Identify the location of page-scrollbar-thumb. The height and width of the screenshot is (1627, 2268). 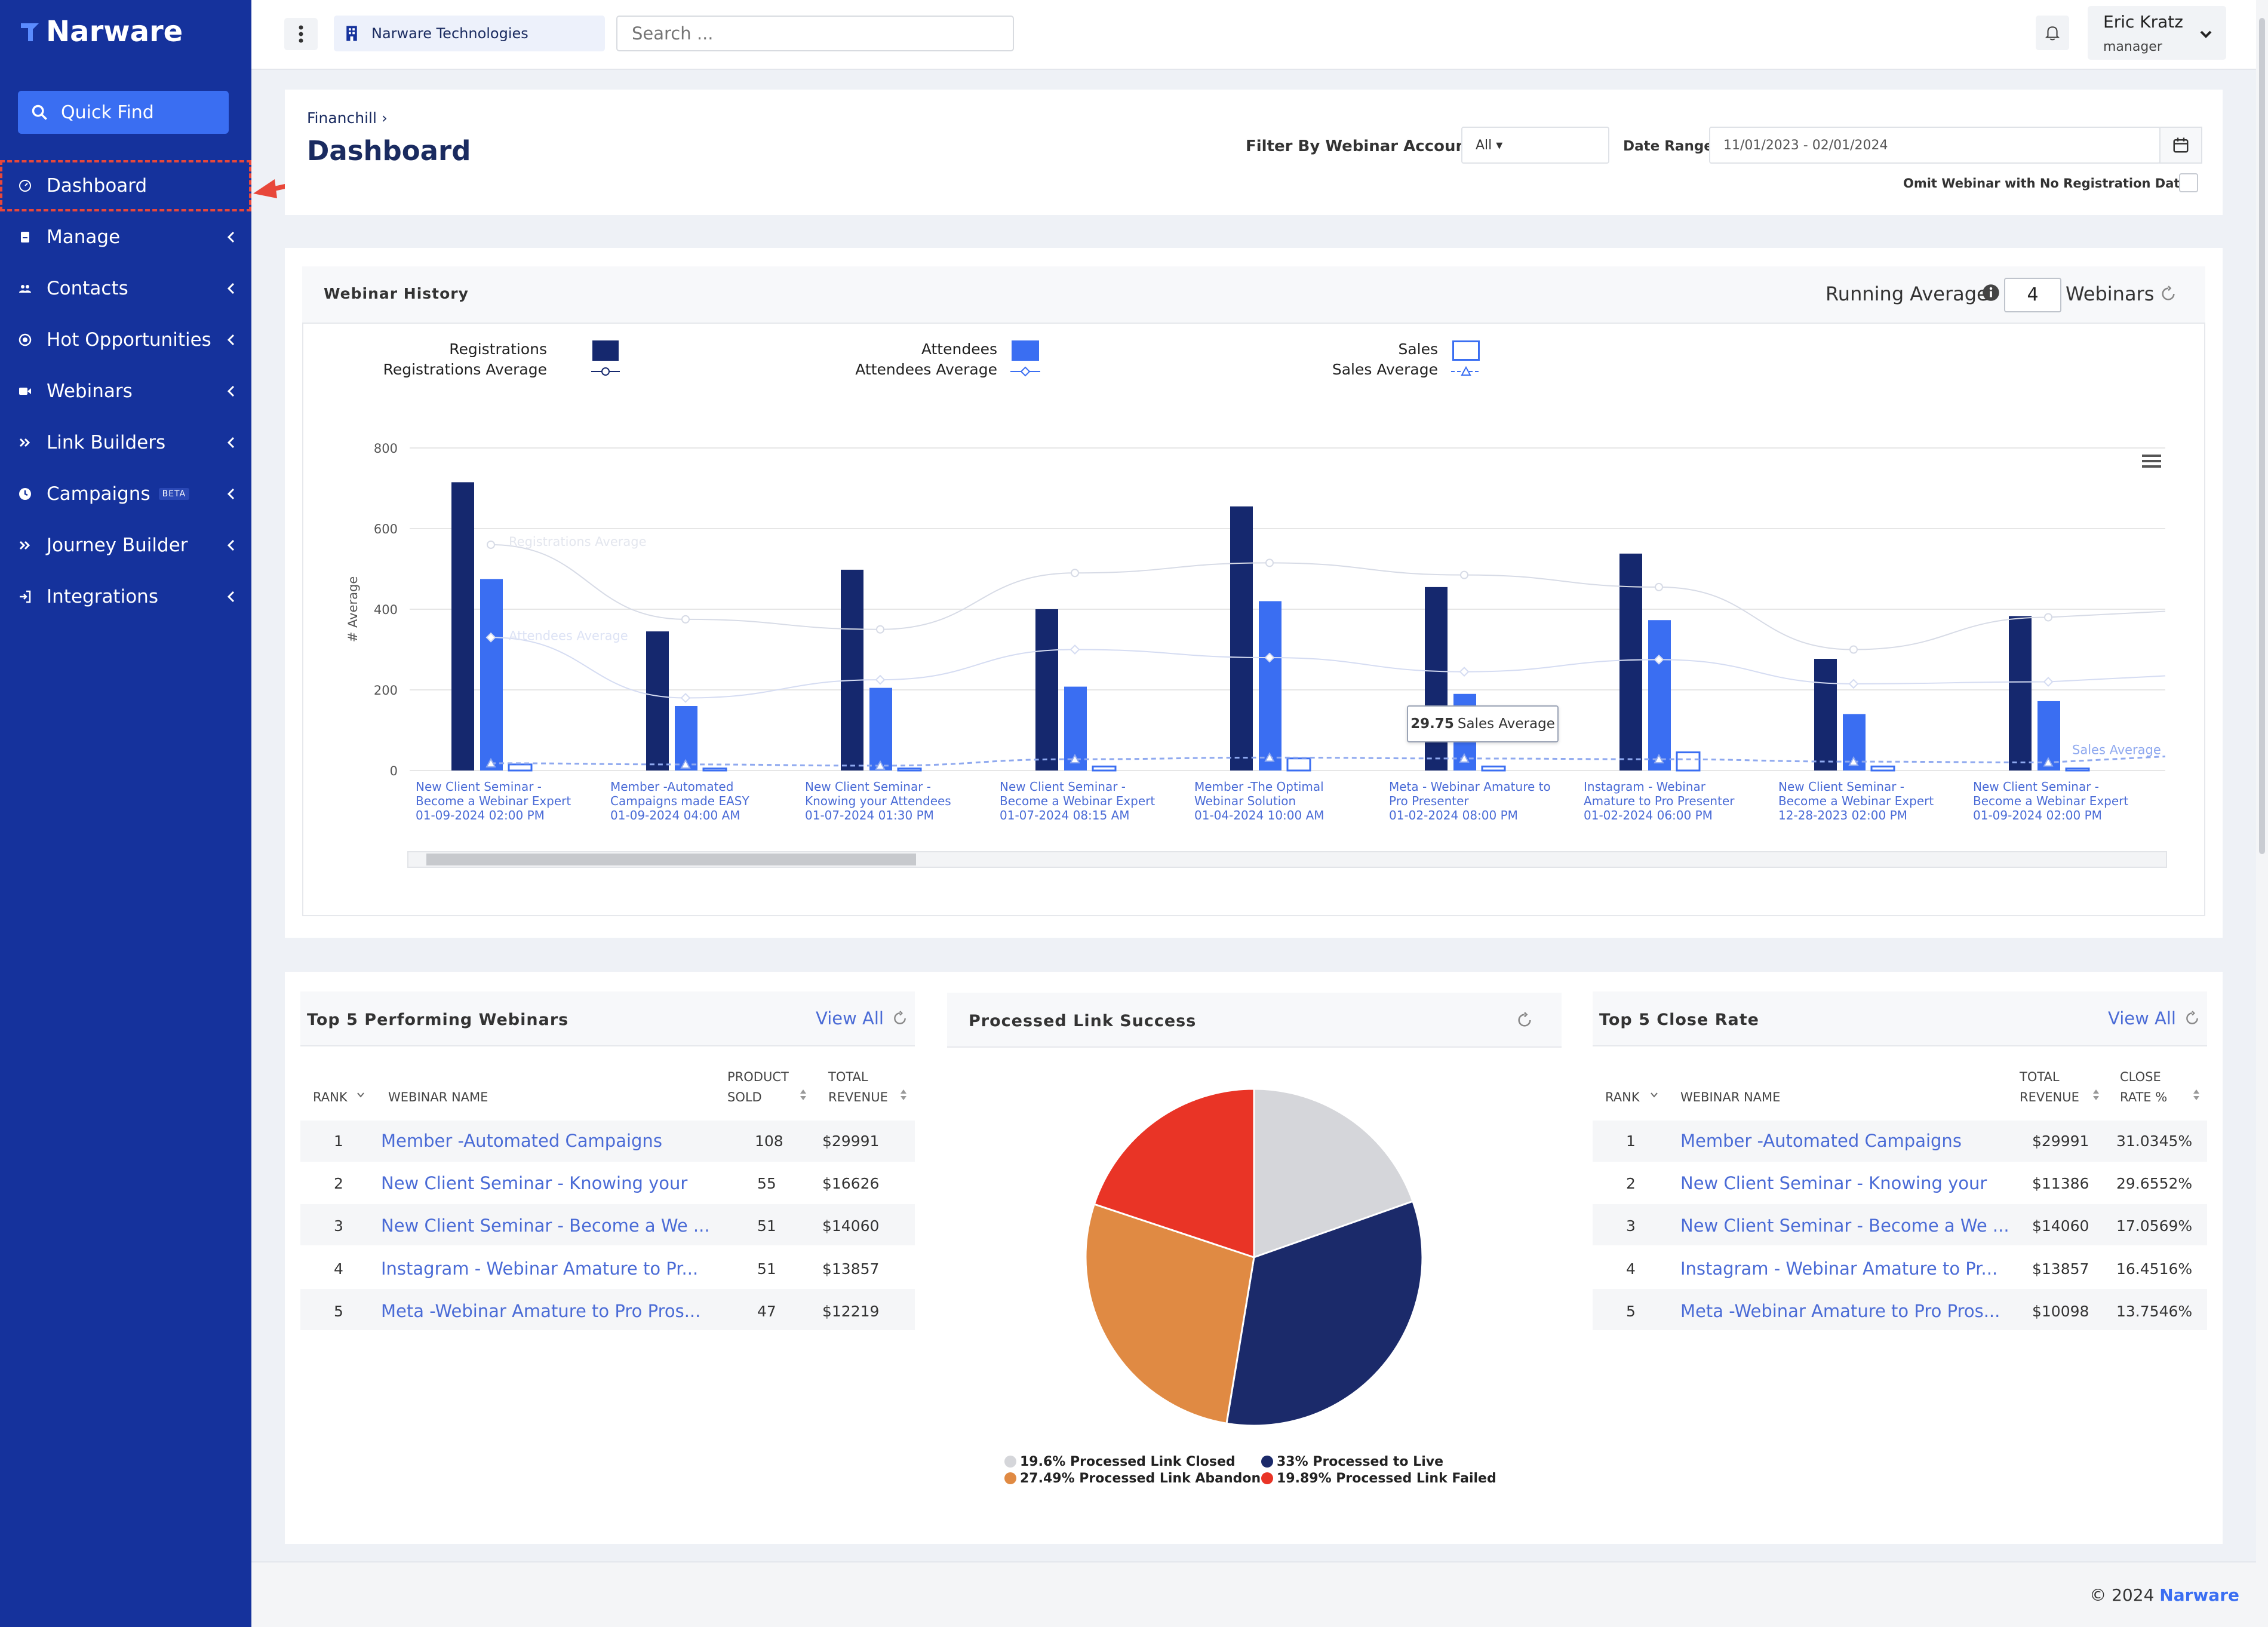
(2262, 436).